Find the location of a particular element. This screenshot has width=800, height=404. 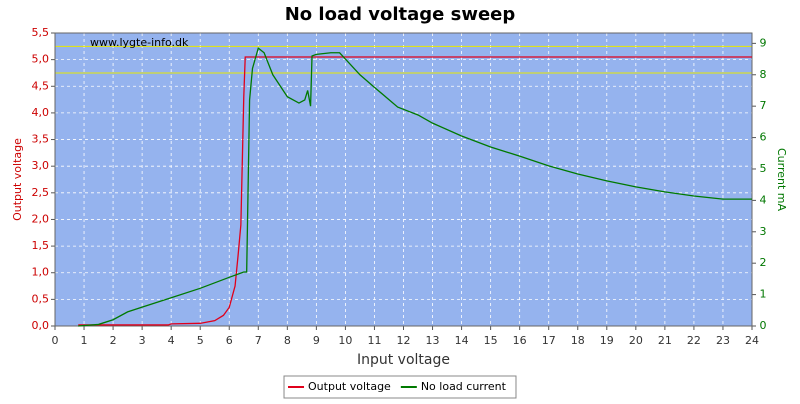

x-tick-label: 3 is located at coordinates (142, 340).